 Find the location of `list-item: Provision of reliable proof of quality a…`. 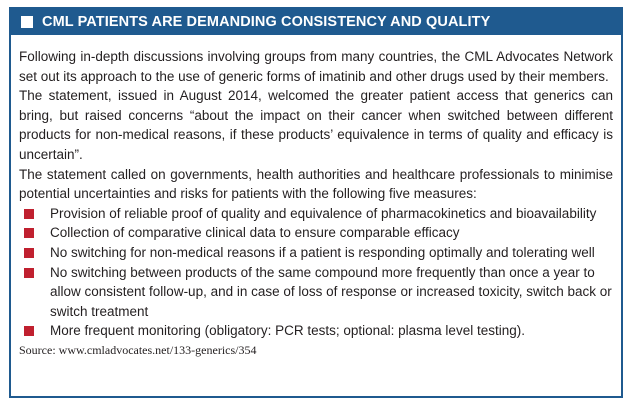

list-item: Provision of reliable proof of quality a… is located at coordinates (316, 214).